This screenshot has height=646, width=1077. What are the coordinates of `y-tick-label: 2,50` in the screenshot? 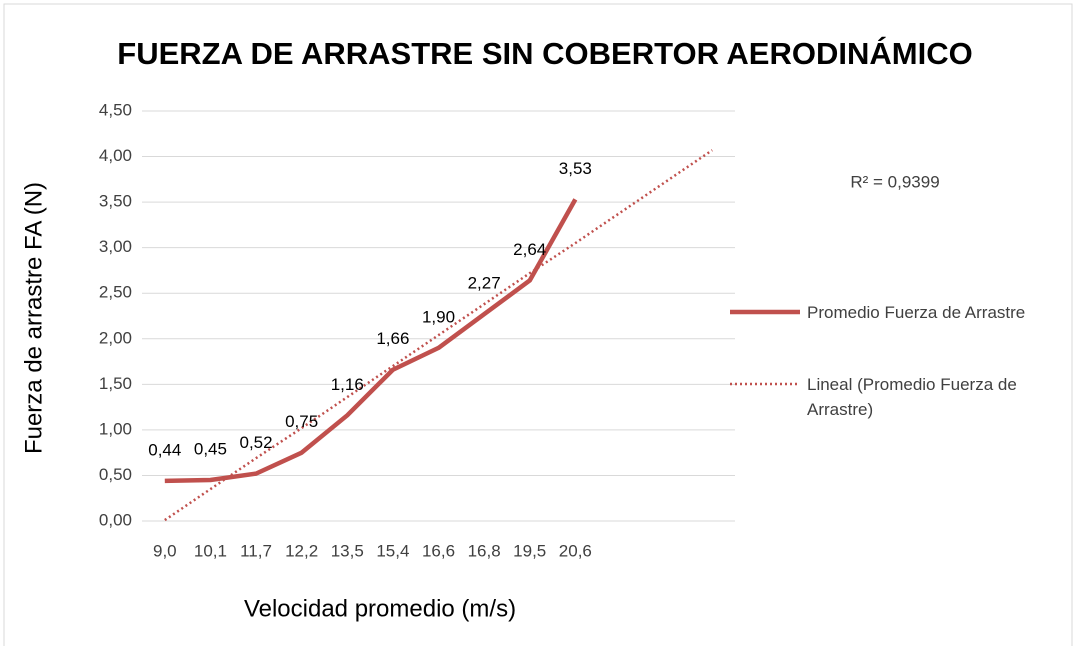 It's located at (115, 292).